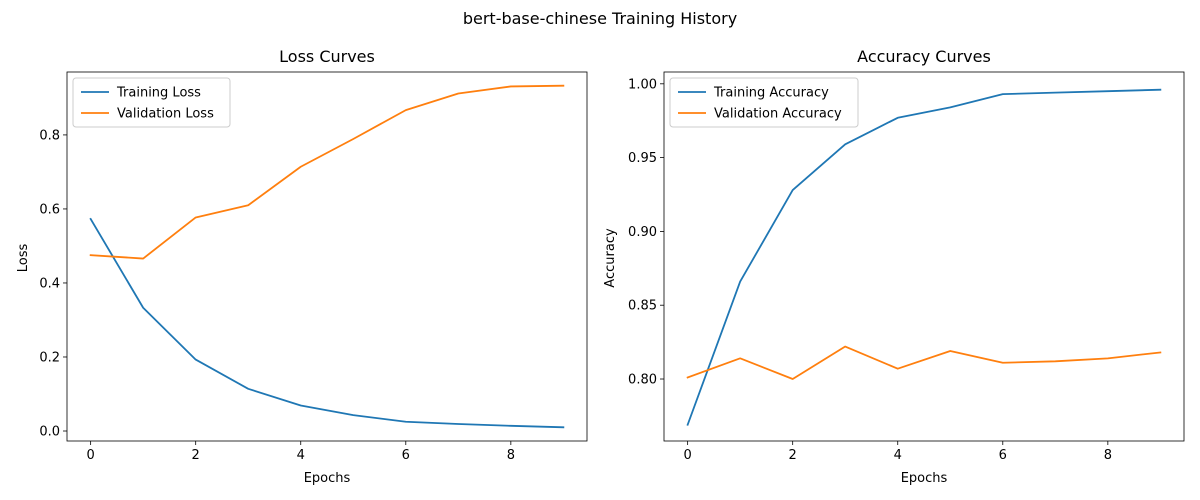  Describe the element at coordinates (511, 455) in the screenshot. I see `loss-x-tick-label: 8` at that location.